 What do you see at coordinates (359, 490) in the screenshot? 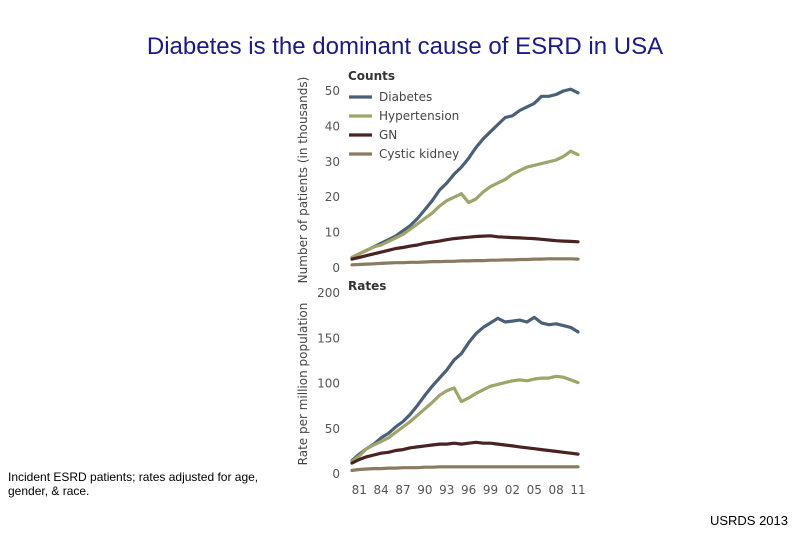
I see `x-tick-label: 81` at bounding box center [359, 490].